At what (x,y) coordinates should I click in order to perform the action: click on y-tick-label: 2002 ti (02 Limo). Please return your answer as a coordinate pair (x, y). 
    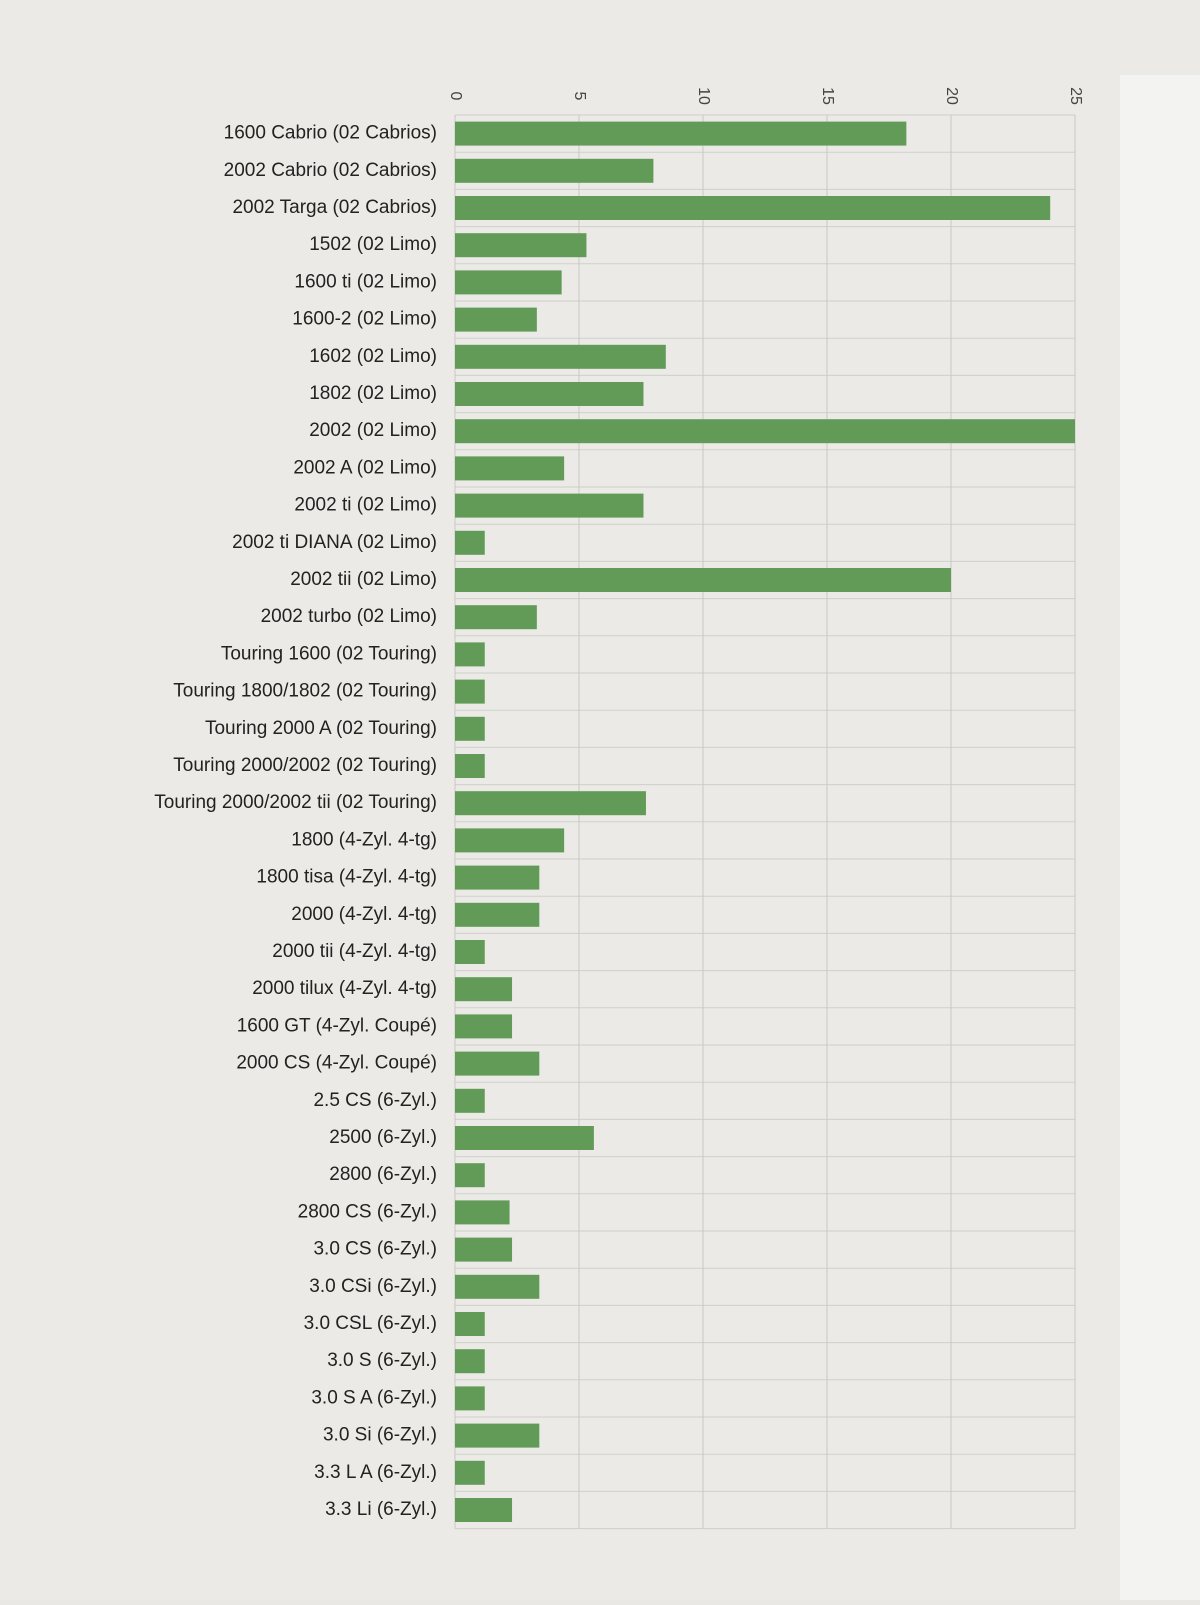
    Looking at the image, I should click on (365, 505).